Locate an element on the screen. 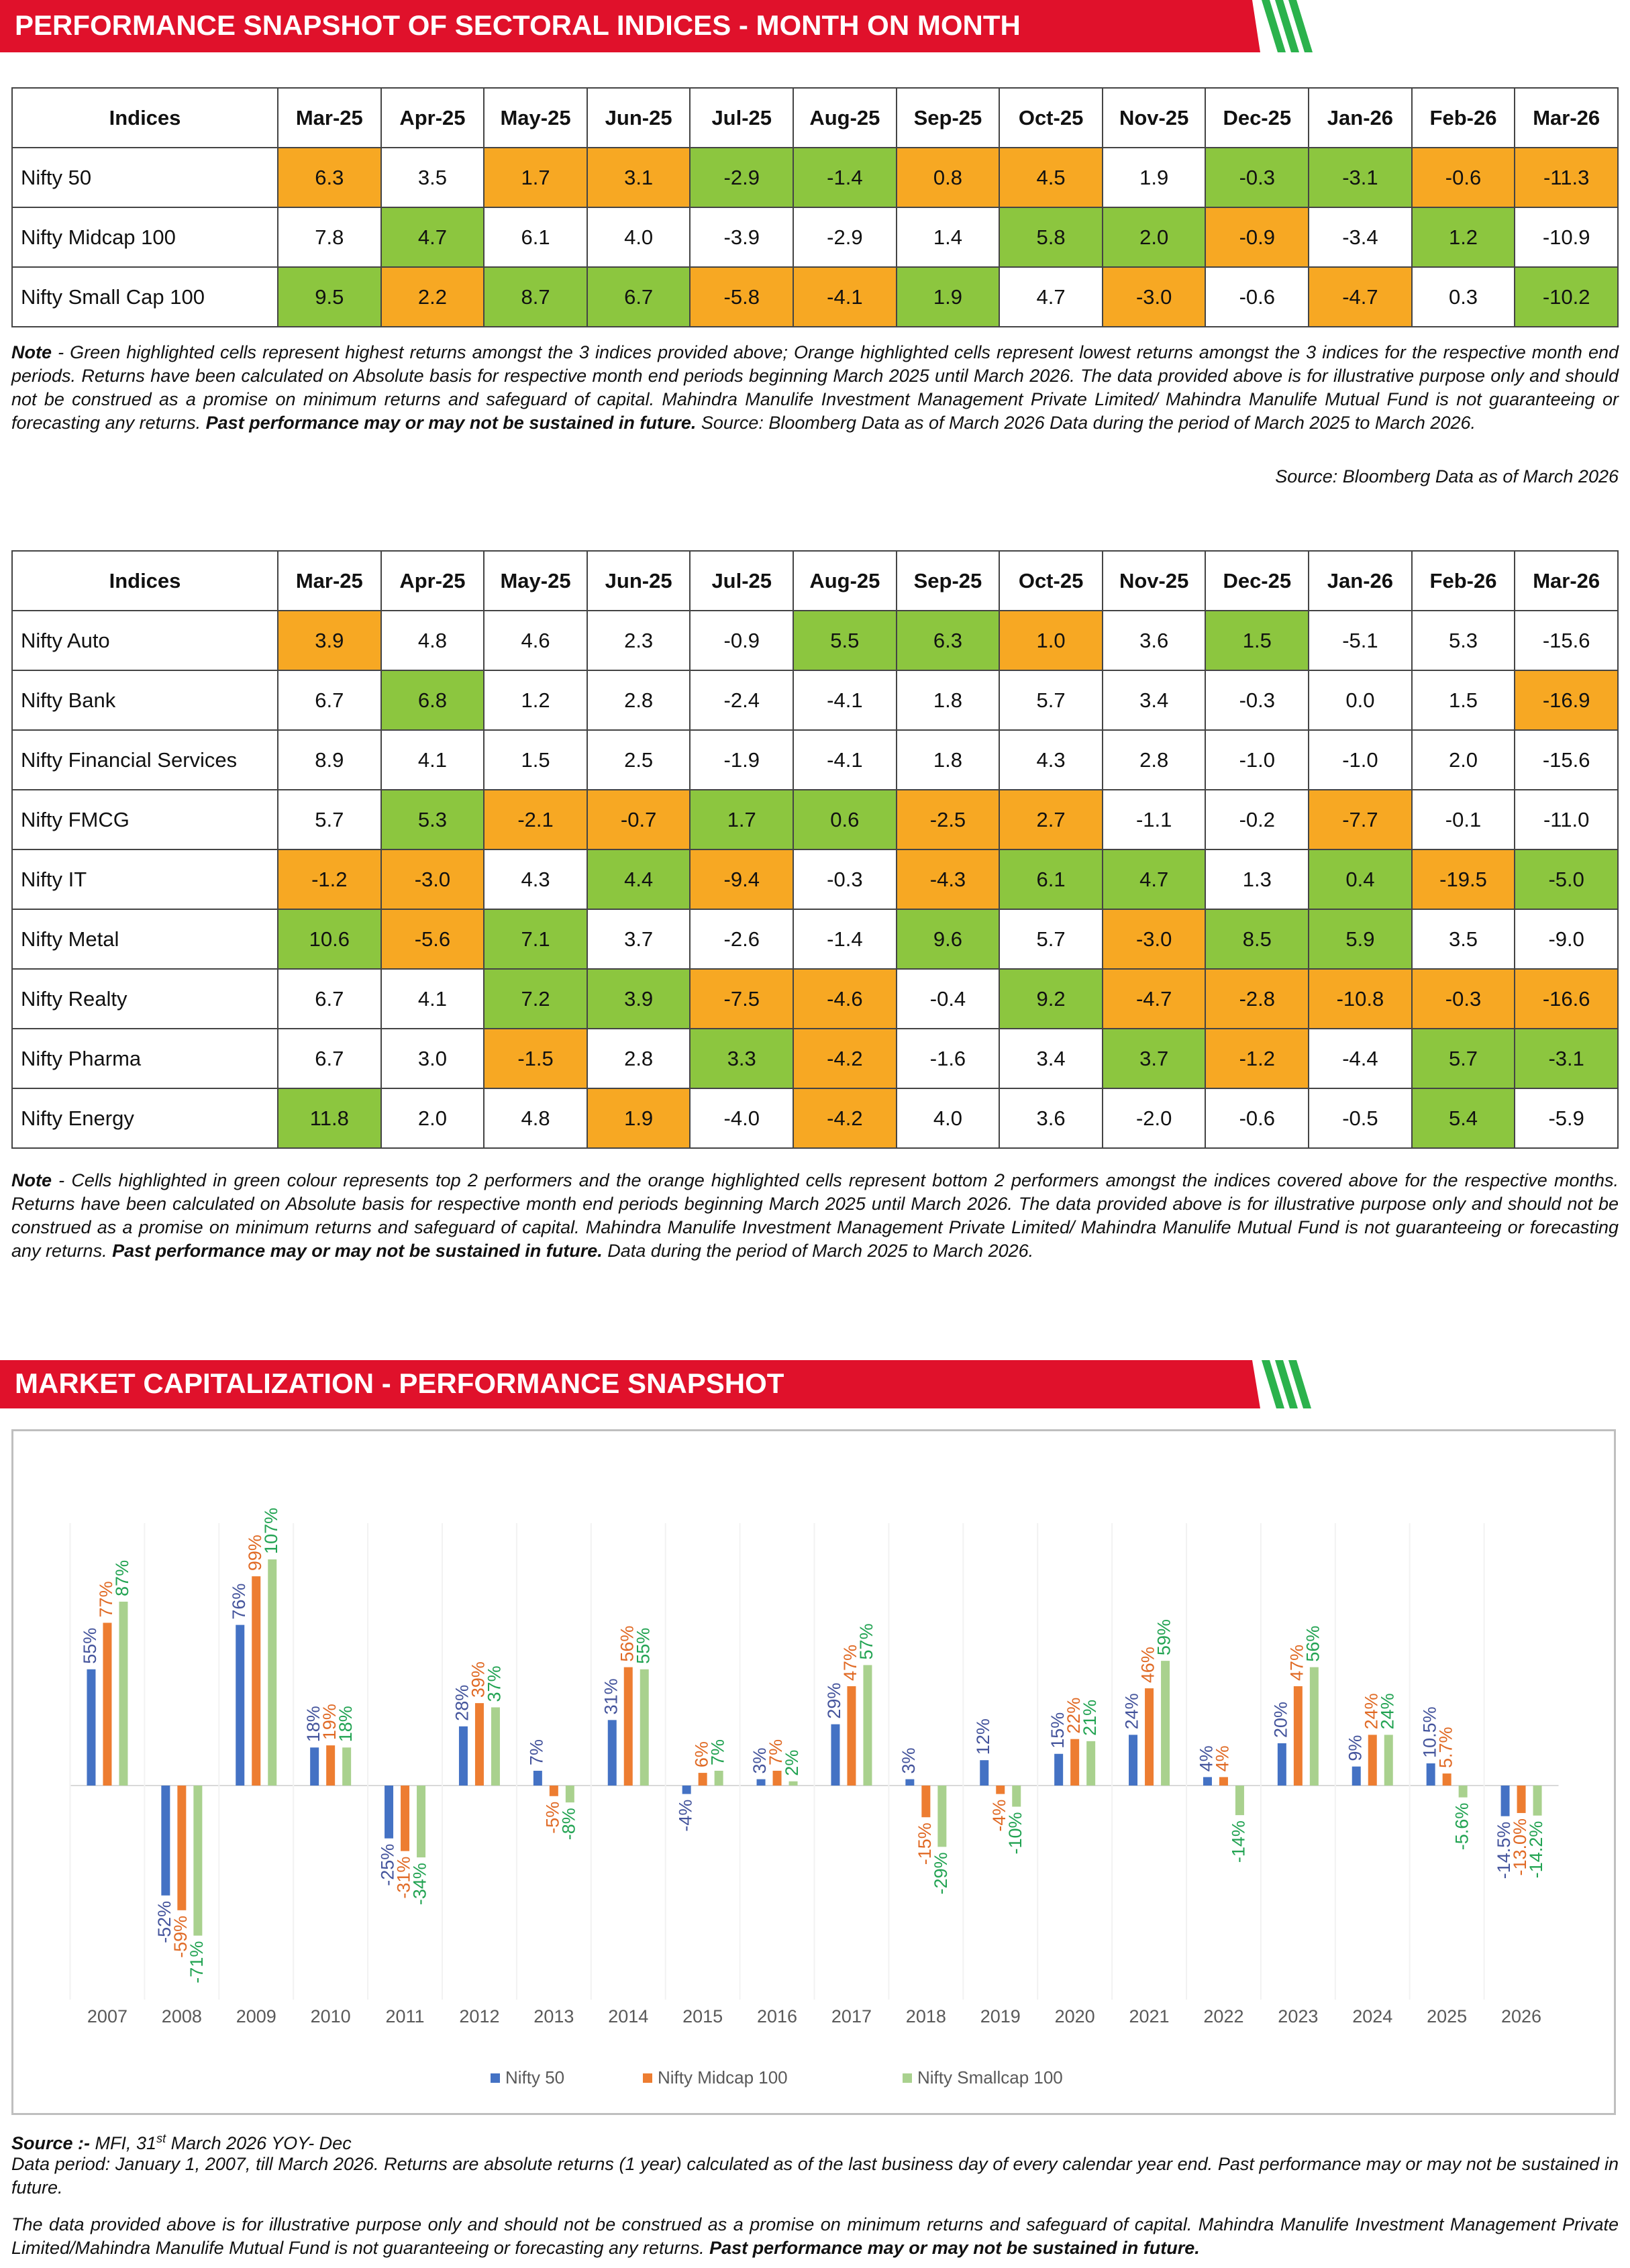 Image resolution: width=1630 pixels, height=2268 pixels. table-cell: -1.9 is located at coordinates (742, 759).